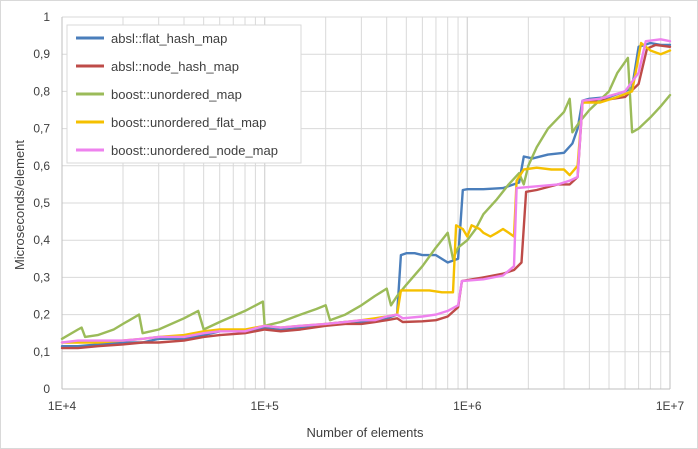 This screenshot has width=698, height=449. I want to click on x-tick-label: 1E+7, so click(670, 406).